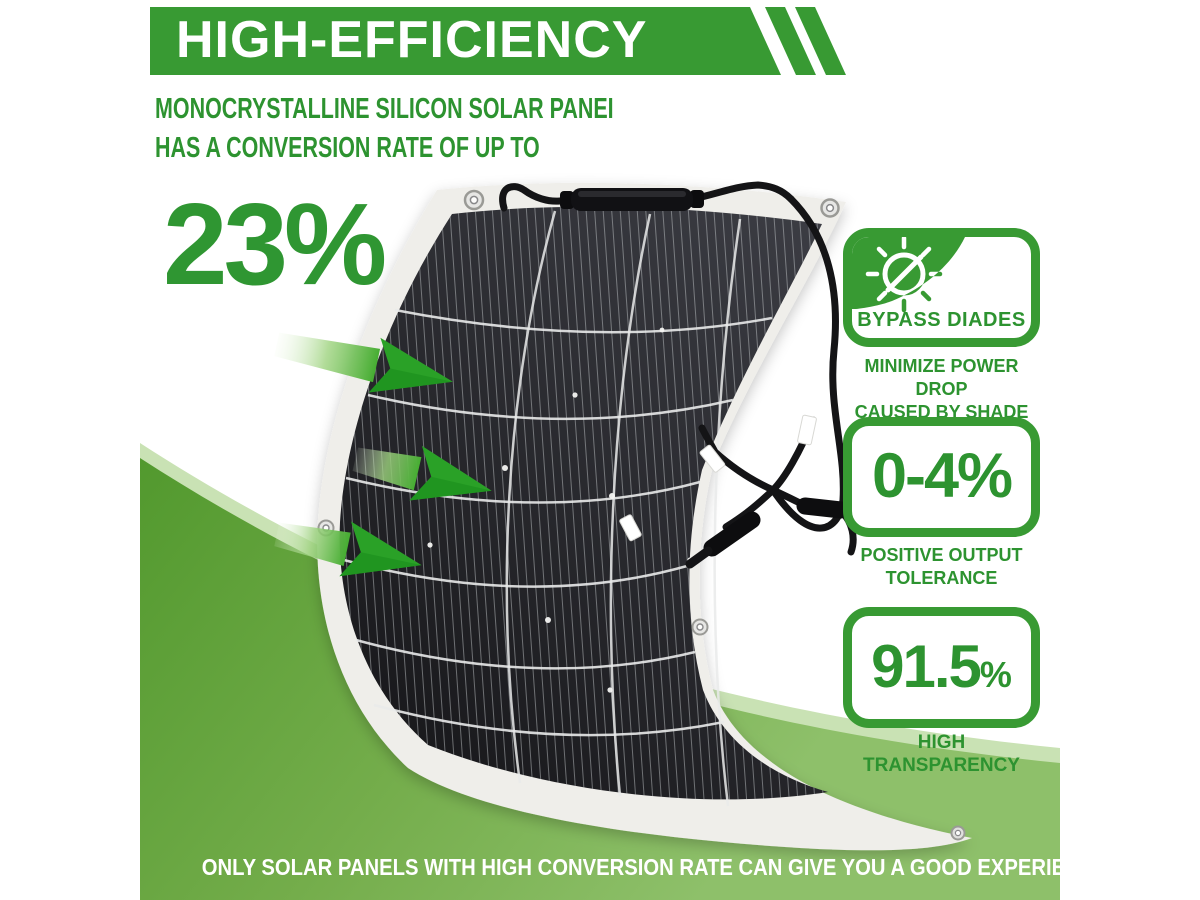 Image resolution: width=1200 pixels, height=900 pixels. What do you see at coordinates (941, 320) in the screenshot?
I see `feature-label-bypass-diodes: BYPASS DIADES` at bounding box center [941, 320].